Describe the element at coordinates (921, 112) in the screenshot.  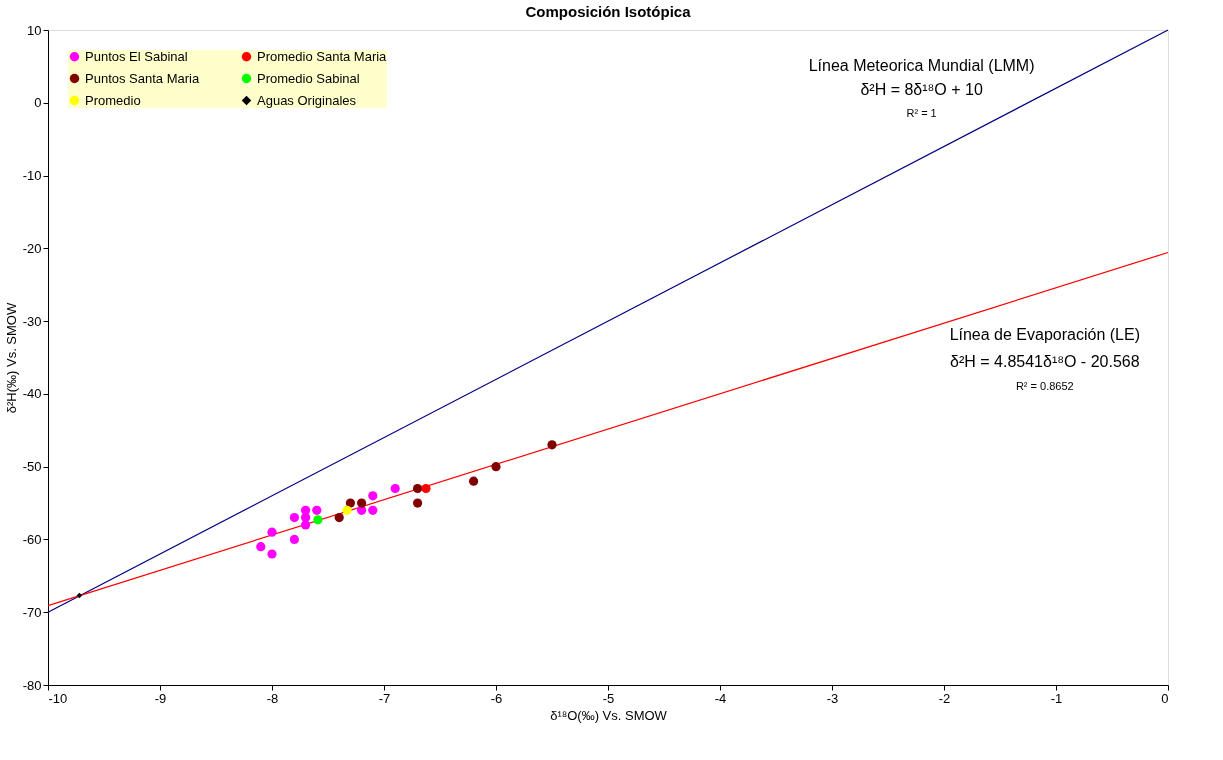
I see `annotation: R² = 1` at that location.